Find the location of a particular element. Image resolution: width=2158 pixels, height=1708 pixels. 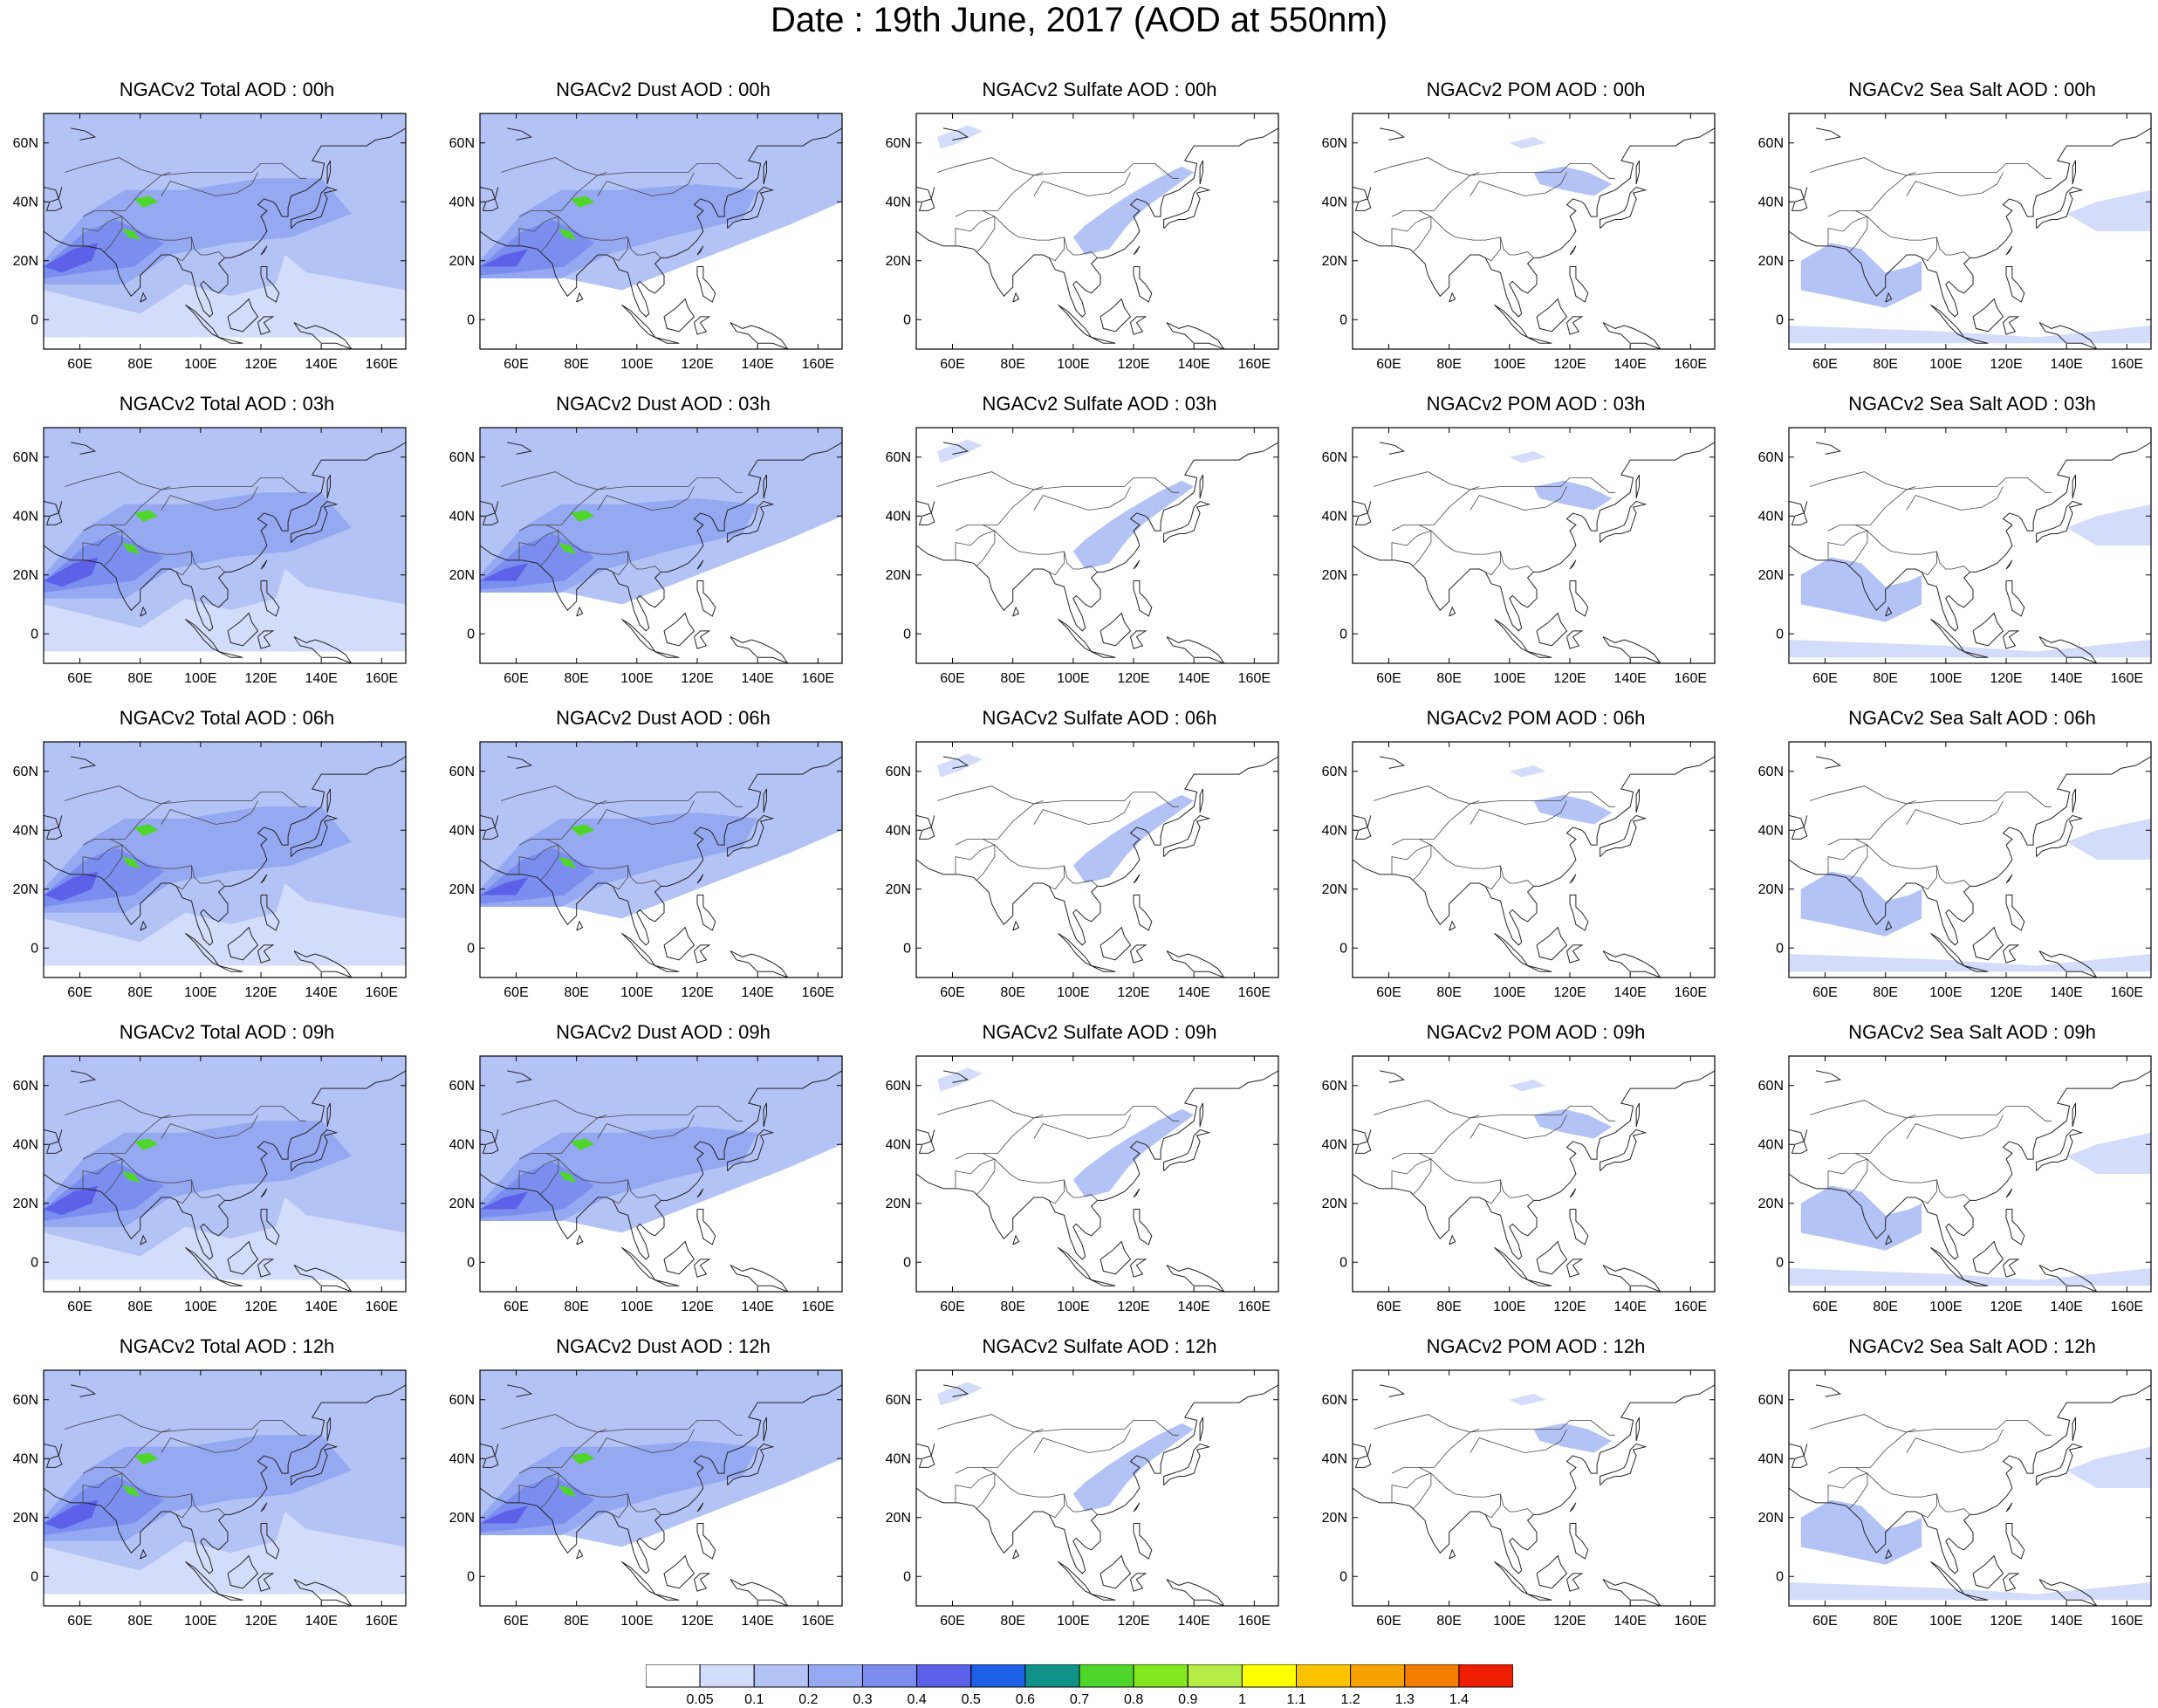

lat-tick-label: 40N is located at coordinates (462, 516).